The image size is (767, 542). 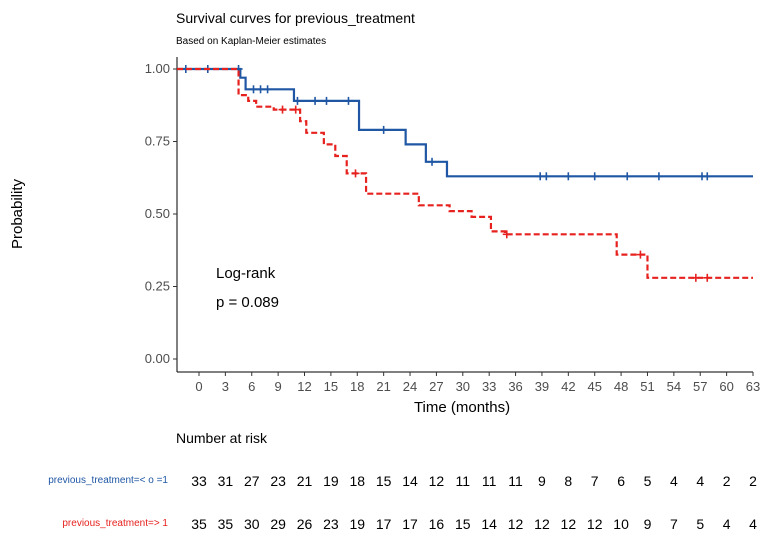 I want to click on risk-count: 27, so click(x=252, y=481).